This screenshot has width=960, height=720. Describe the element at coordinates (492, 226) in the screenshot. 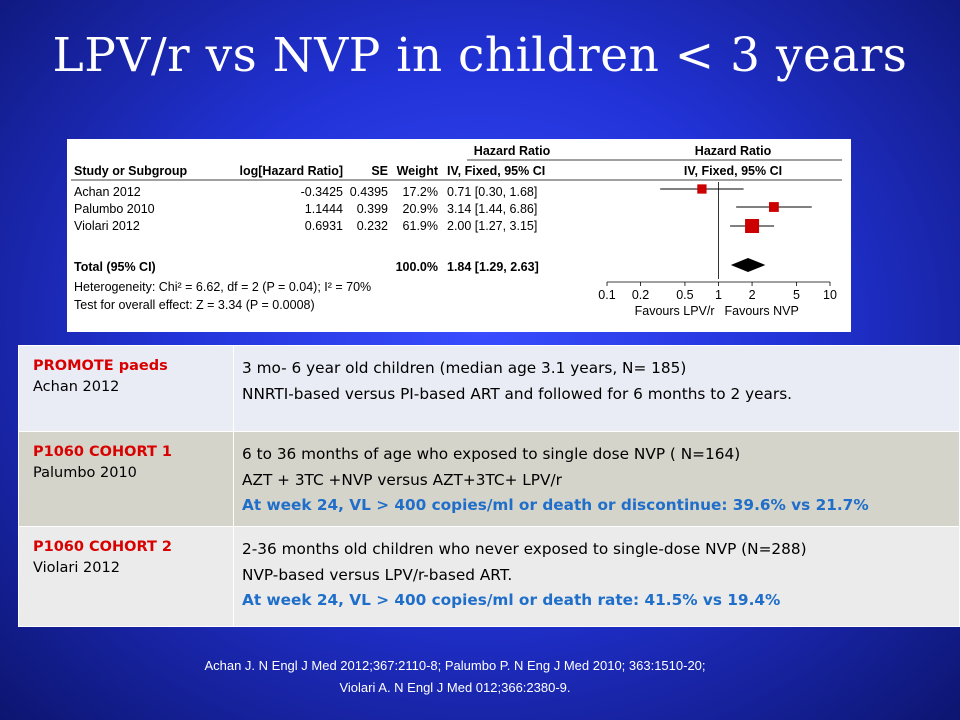

I see `study-ci: 2.00 [1.27, 3.15]` at that location.